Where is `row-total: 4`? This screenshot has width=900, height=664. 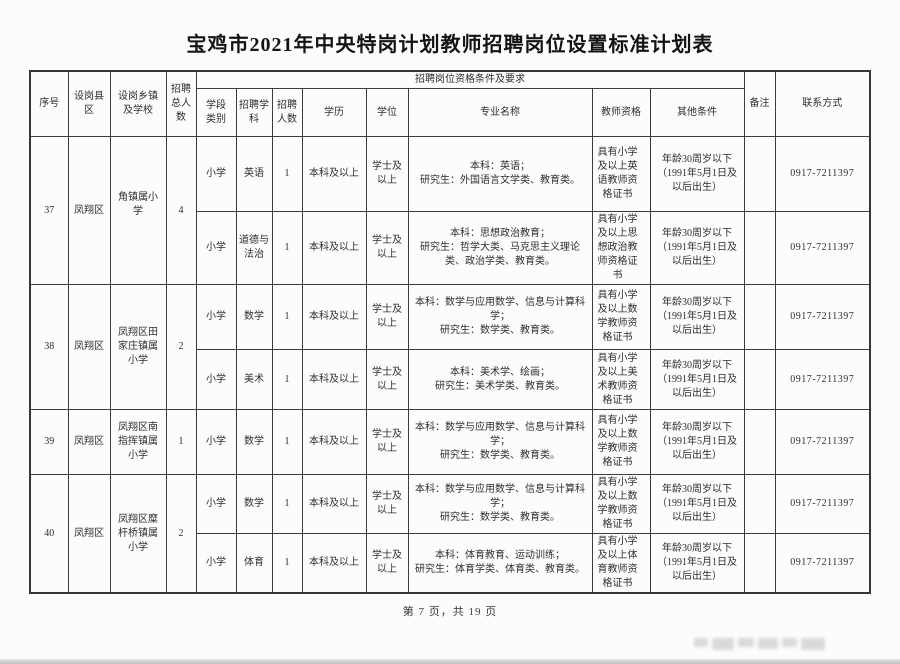
row-total: 4 is located at coordinates (181, 210).